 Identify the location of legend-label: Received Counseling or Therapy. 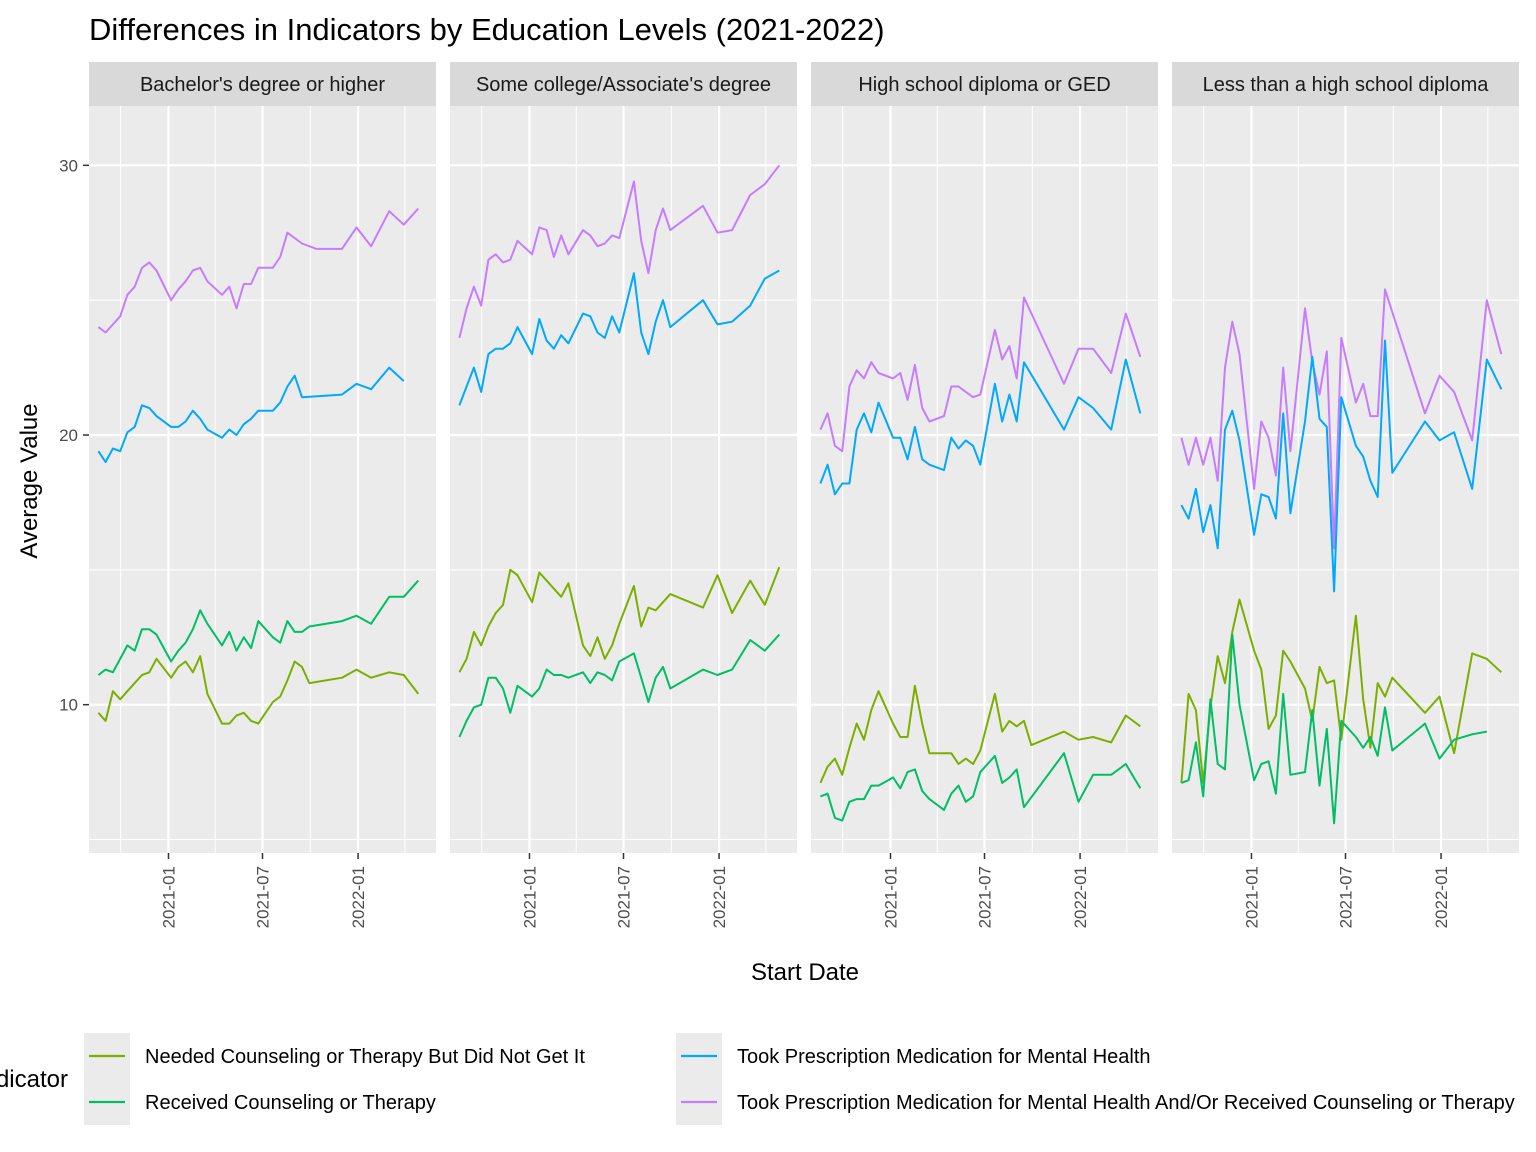
(290, 1103).